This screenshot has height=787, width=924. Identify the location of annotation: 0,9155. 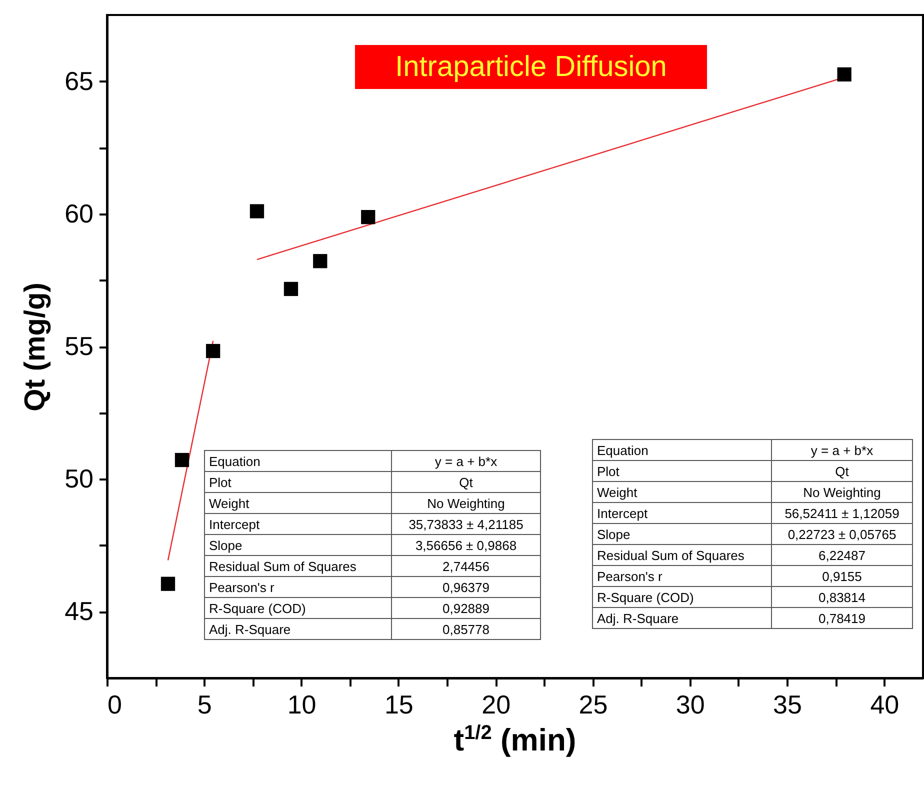
(842, 576).